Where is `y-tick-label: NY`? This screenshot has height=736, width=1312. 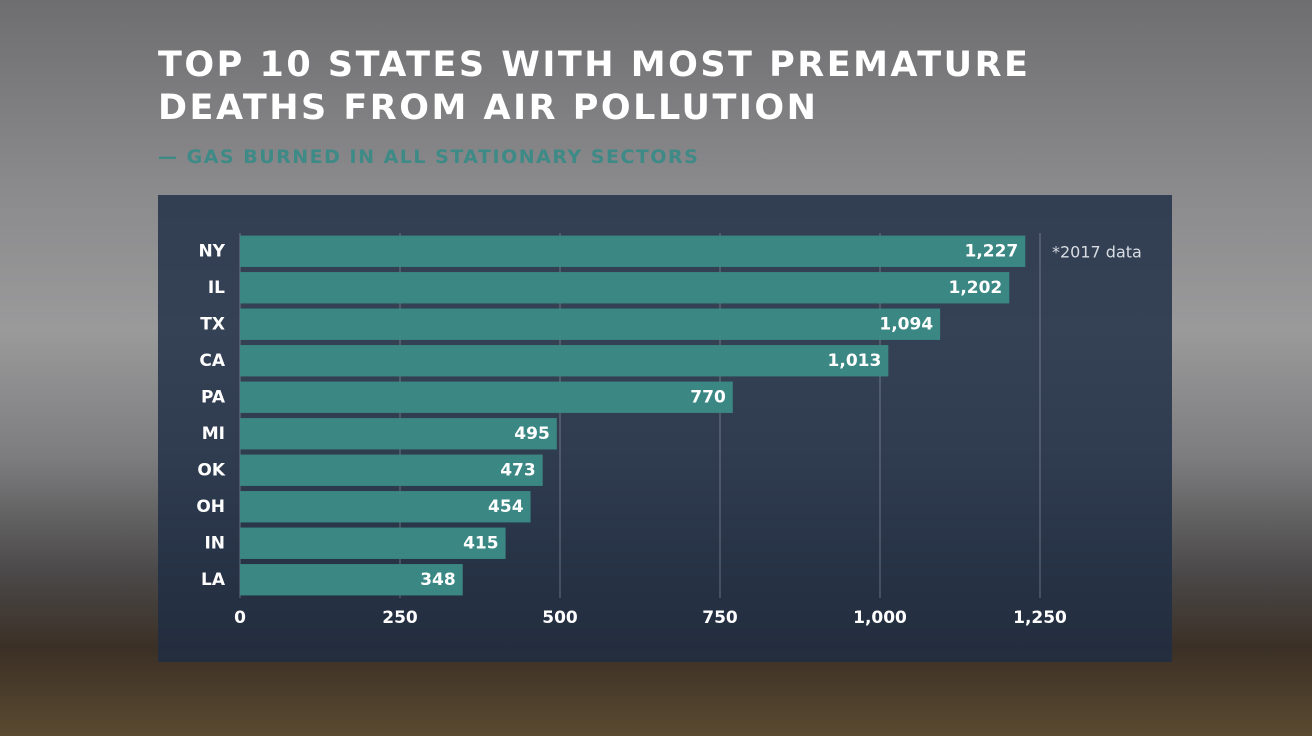
y-tick-label: NY is located at coordinates (211, 251).